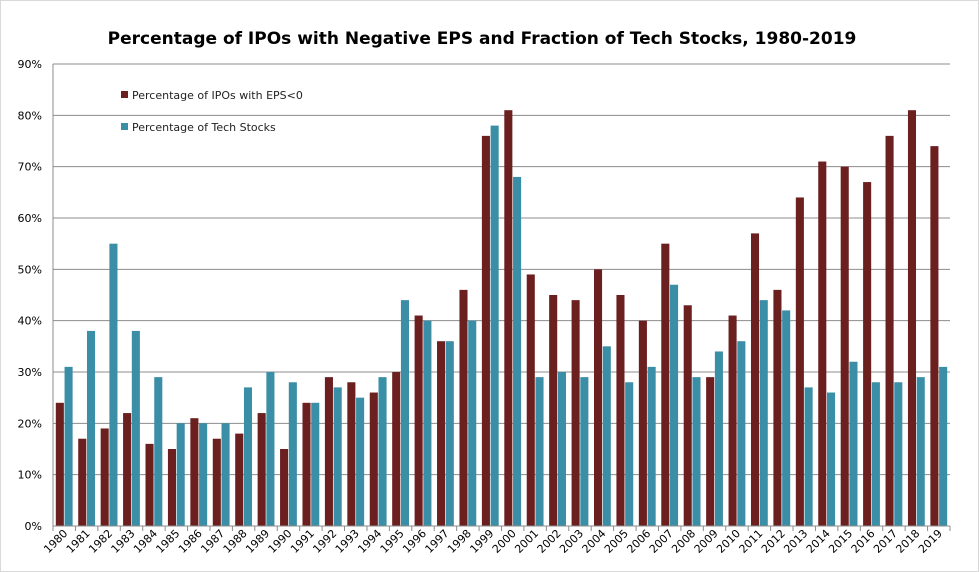 This screenshot has height=572, width=979. I want to click on x-tick-label: 1989, so click(257, 541).